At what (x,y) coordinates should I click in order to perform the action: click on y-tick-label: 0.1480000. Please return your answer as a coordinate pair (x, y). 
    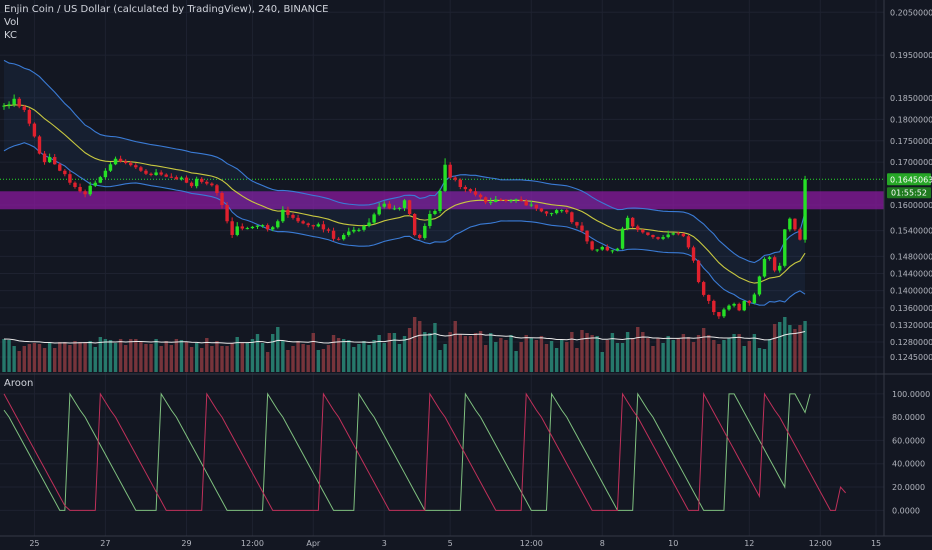
    Looking at the image, I should click on (911, 256).